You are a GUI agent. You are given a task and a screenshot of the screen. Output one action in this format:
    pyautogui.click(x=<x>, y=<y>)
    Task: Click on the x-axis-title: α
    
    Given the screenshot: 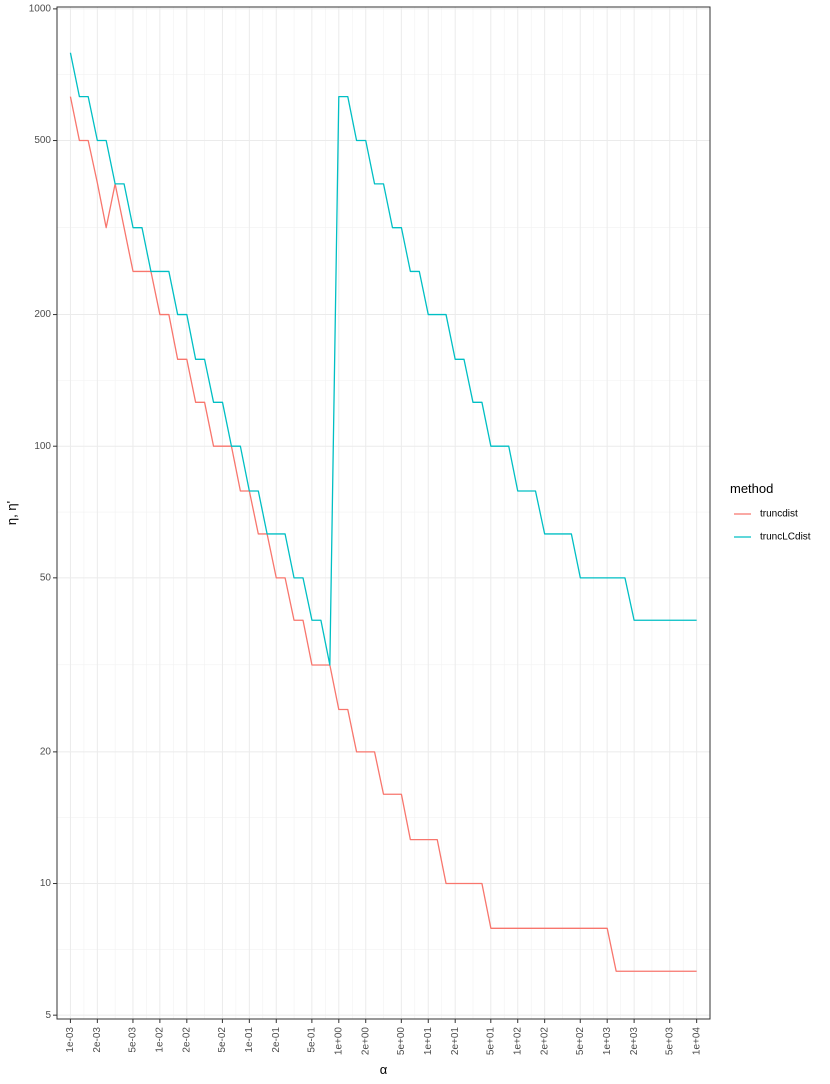 What is the action you would take?
    pyautogui.click(x=384, y=1069)
    